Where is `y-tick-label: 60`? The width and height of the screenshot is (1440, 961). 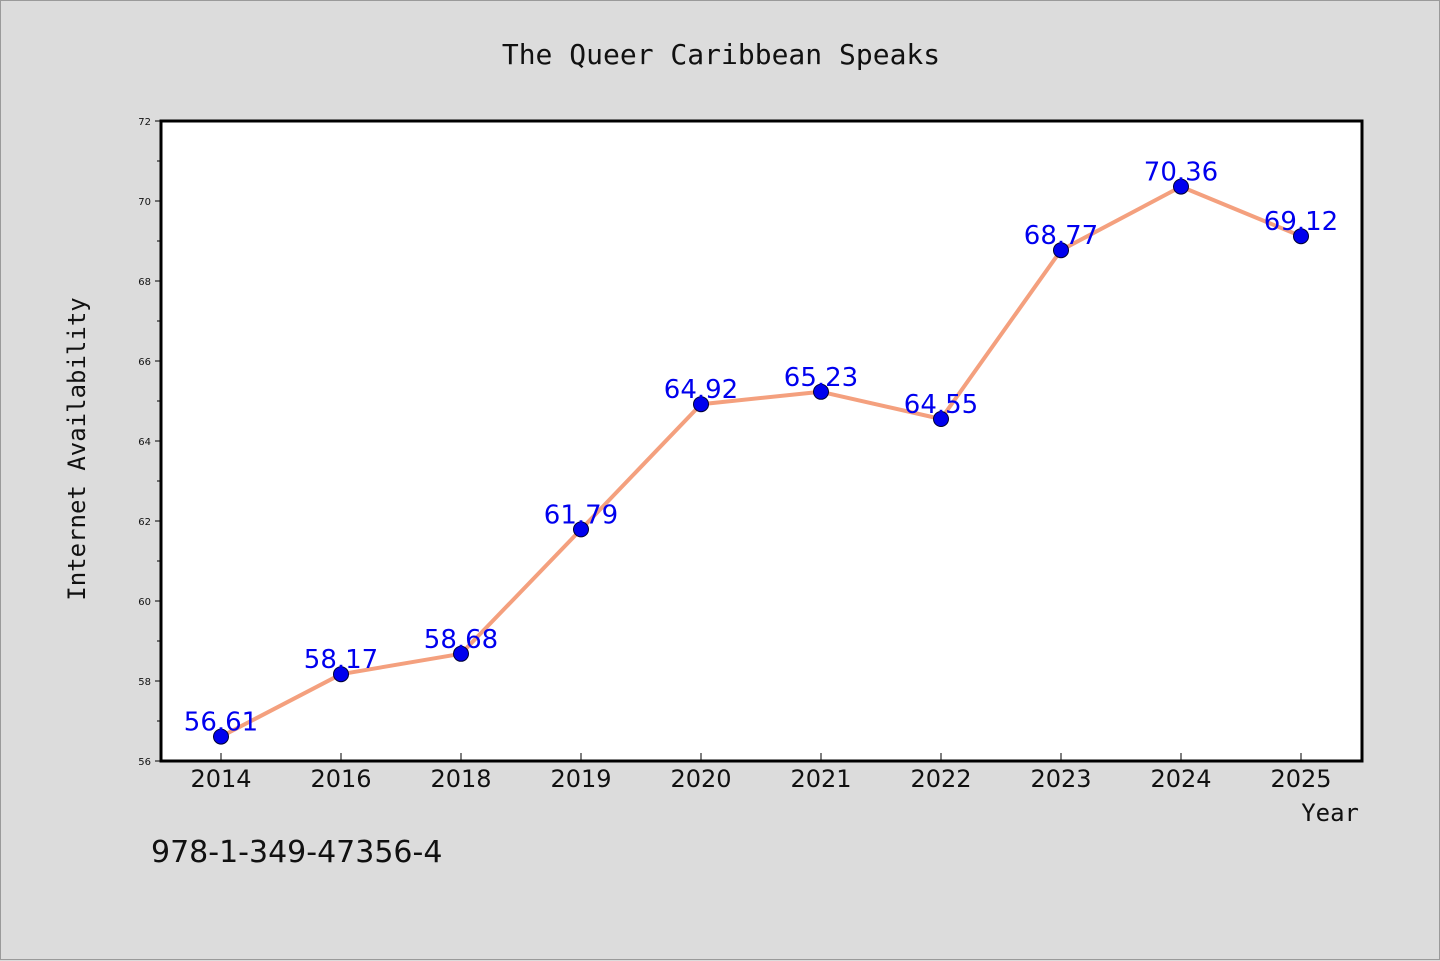
y-tick-label: 60 is located at coordinates (144, 602).